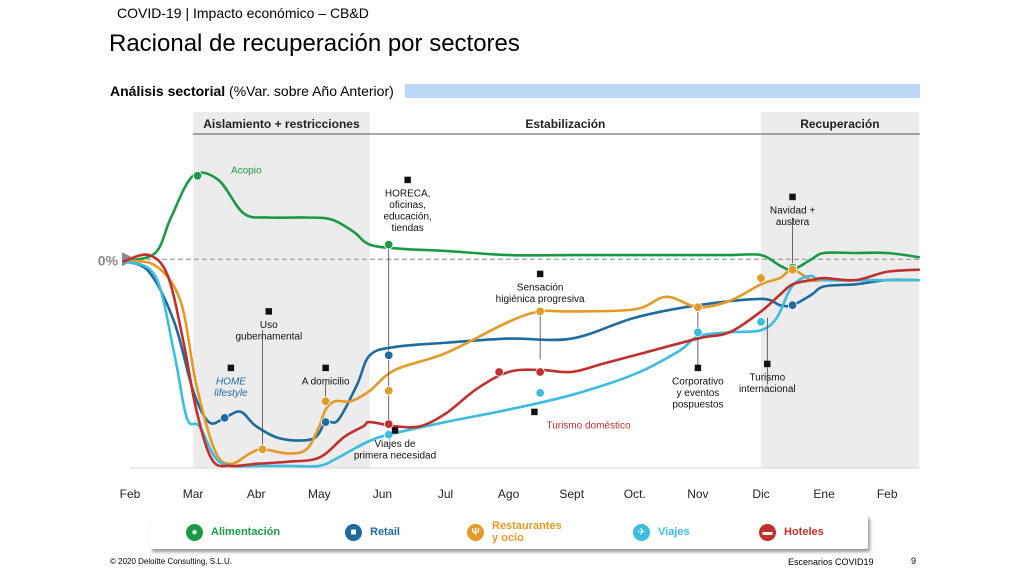  Describe the element at coordinates (194, 532) in the screenshot. I see `apple-icon: ●` at that location.